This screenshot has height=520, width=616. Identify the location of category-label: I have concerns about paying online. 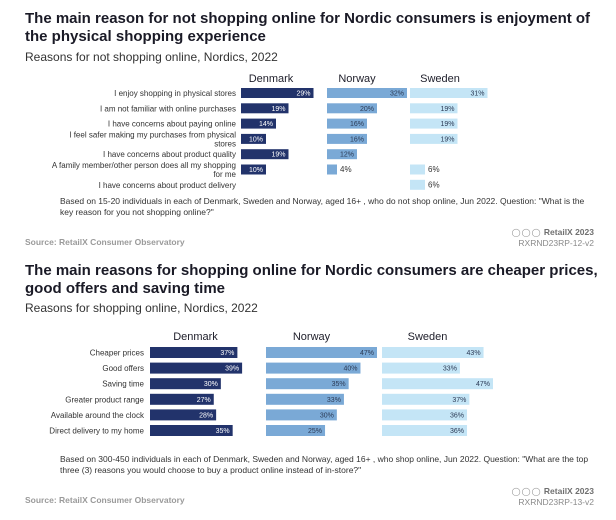
(172, 124).